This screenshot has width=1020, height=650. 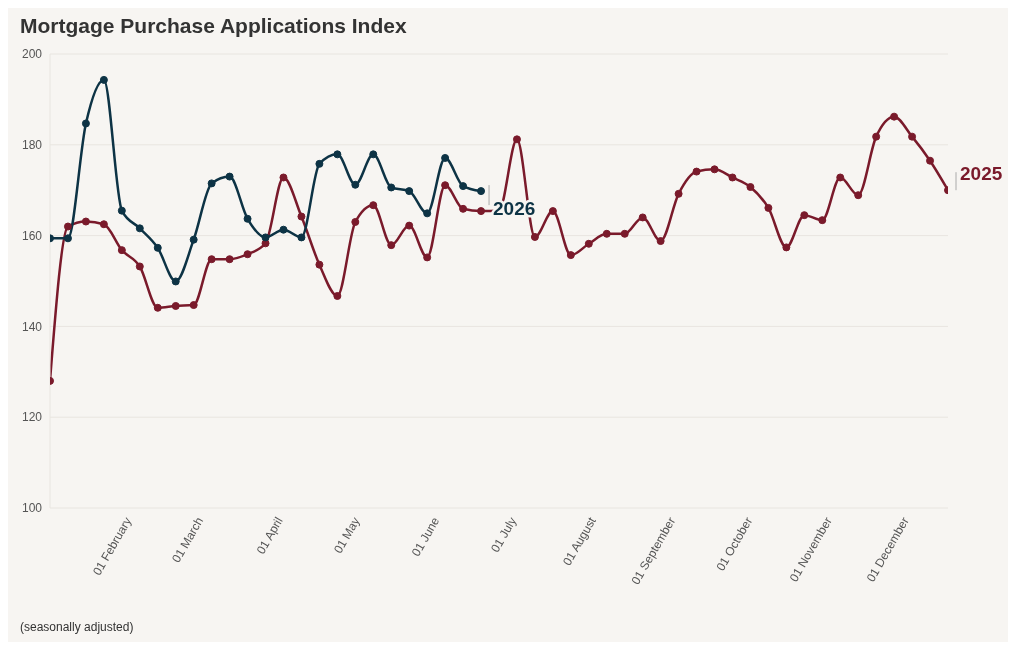 What do you see at coordinates (32, 326) in the screenshot?
I see `y-tick-label: 140` at bounding box center [32, 326].